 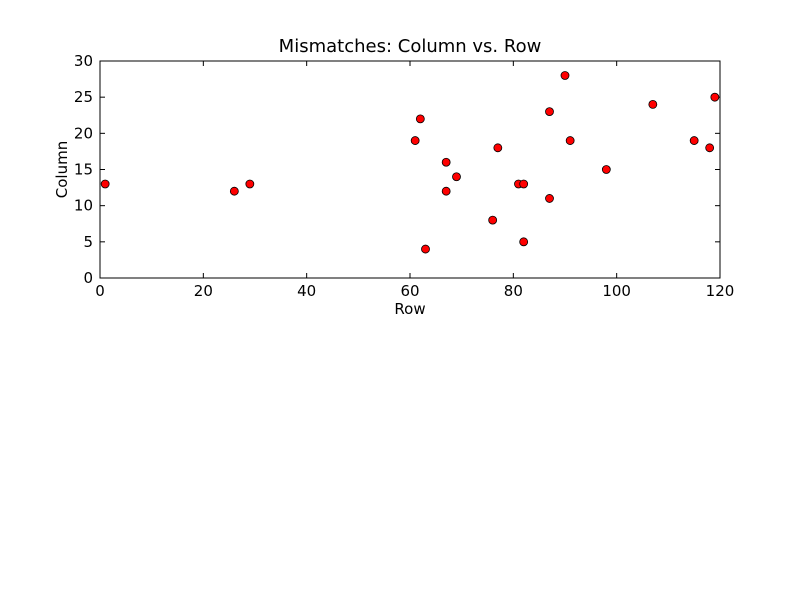 I want to click on y-tick-label: 5, so click(x=88, y=242).